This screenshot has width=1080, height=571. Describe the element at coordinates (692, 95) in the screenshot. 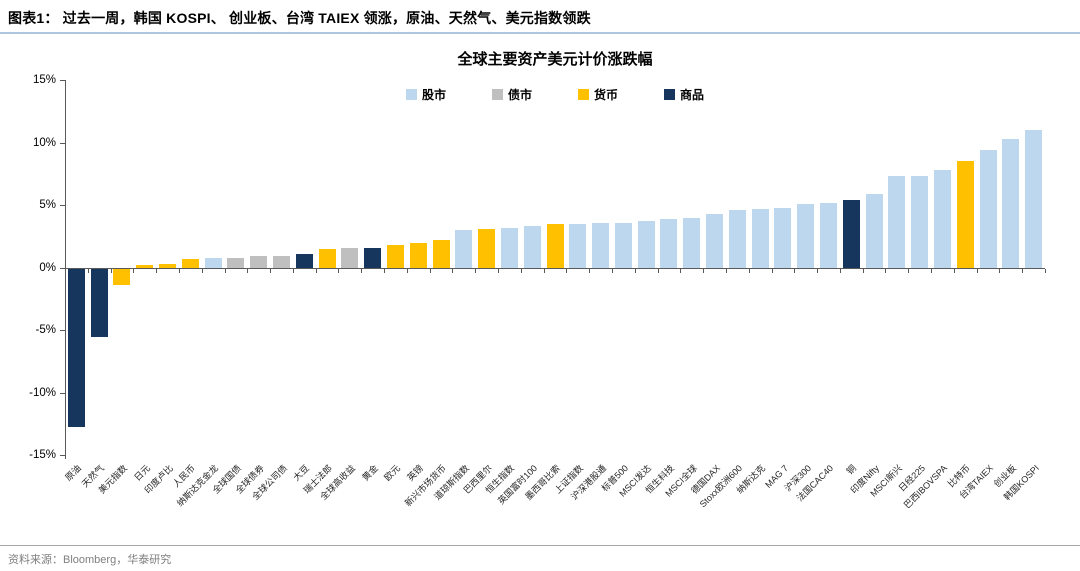

I see `legend-label: 商品` at that location.